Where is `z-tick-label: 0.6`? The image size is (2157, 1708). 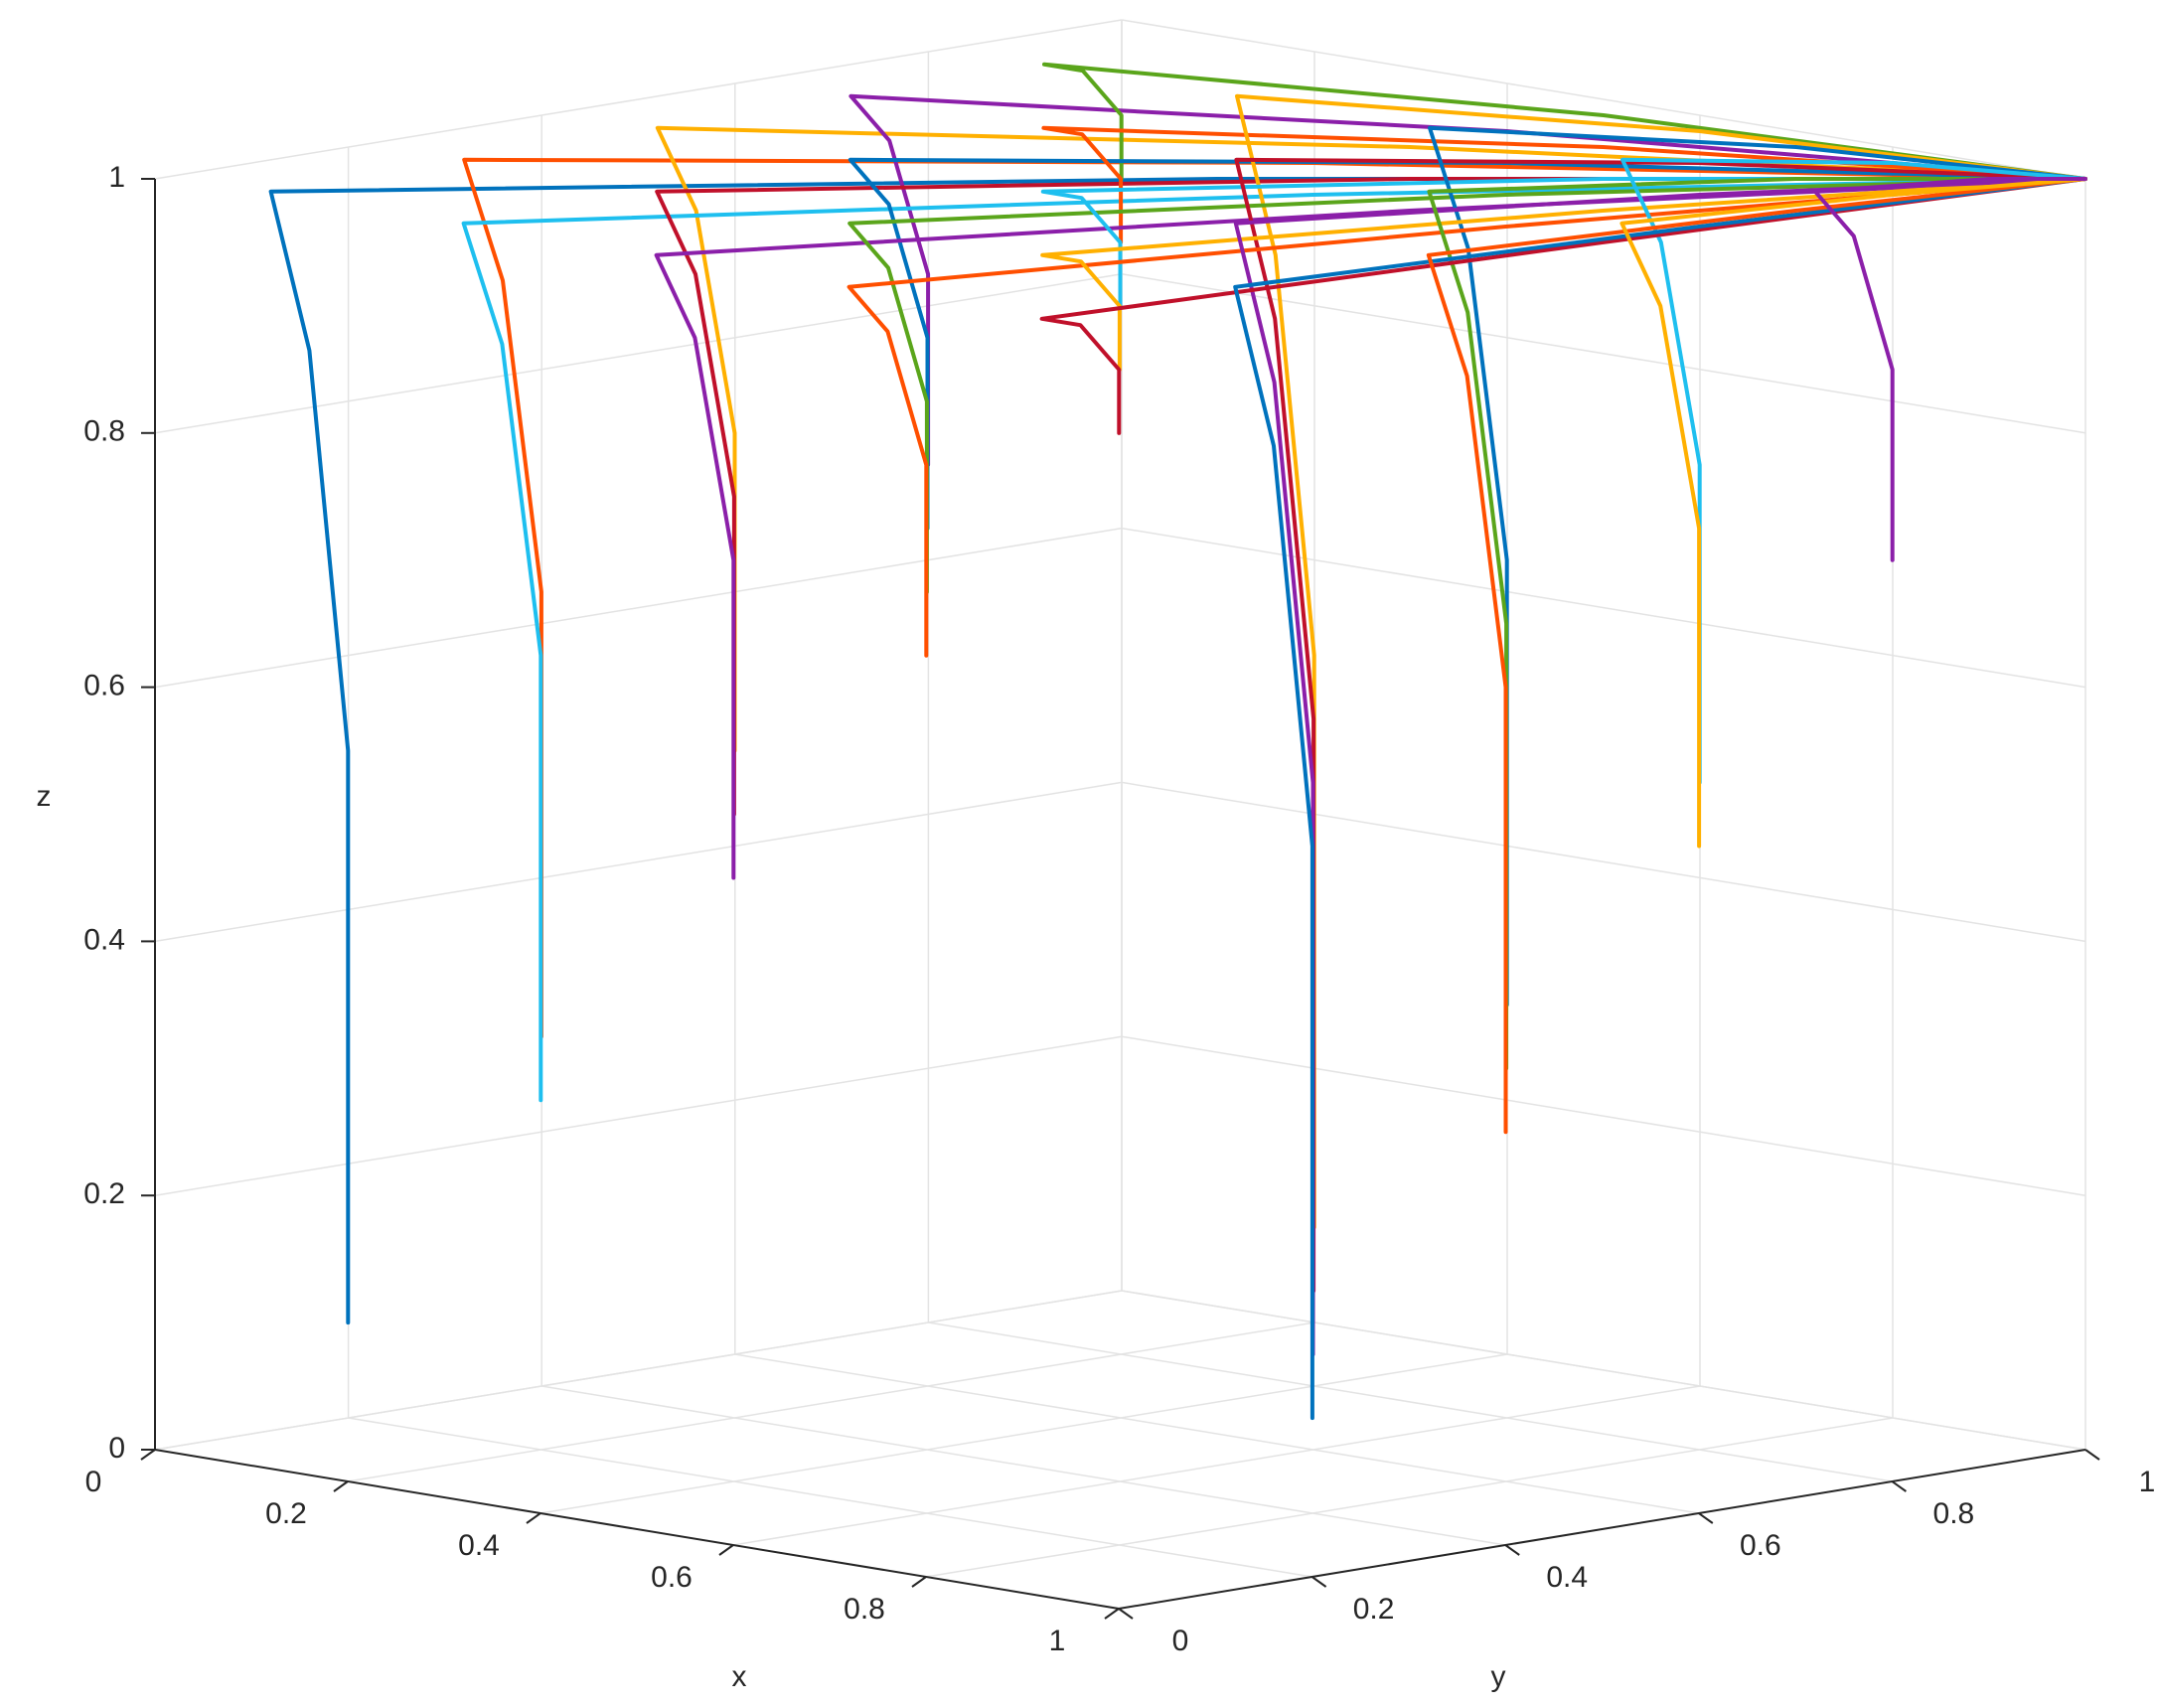
z-tick-label: 0.6 is located at coordinates (104, 686).